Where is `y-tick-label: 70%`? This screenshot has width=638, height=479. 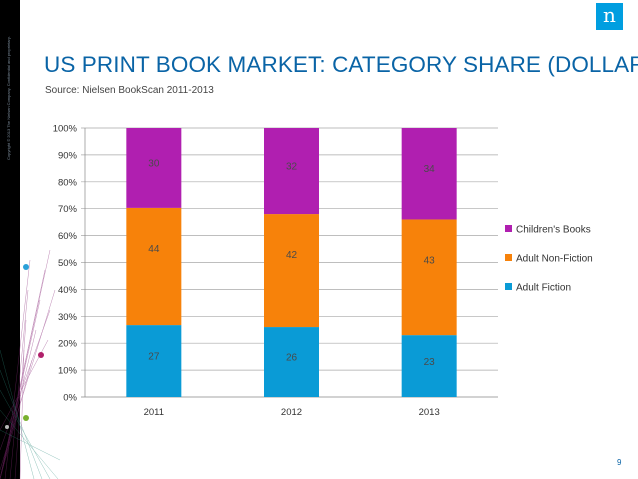 y-tick-label: 70% is located at coordinates (68, 209).